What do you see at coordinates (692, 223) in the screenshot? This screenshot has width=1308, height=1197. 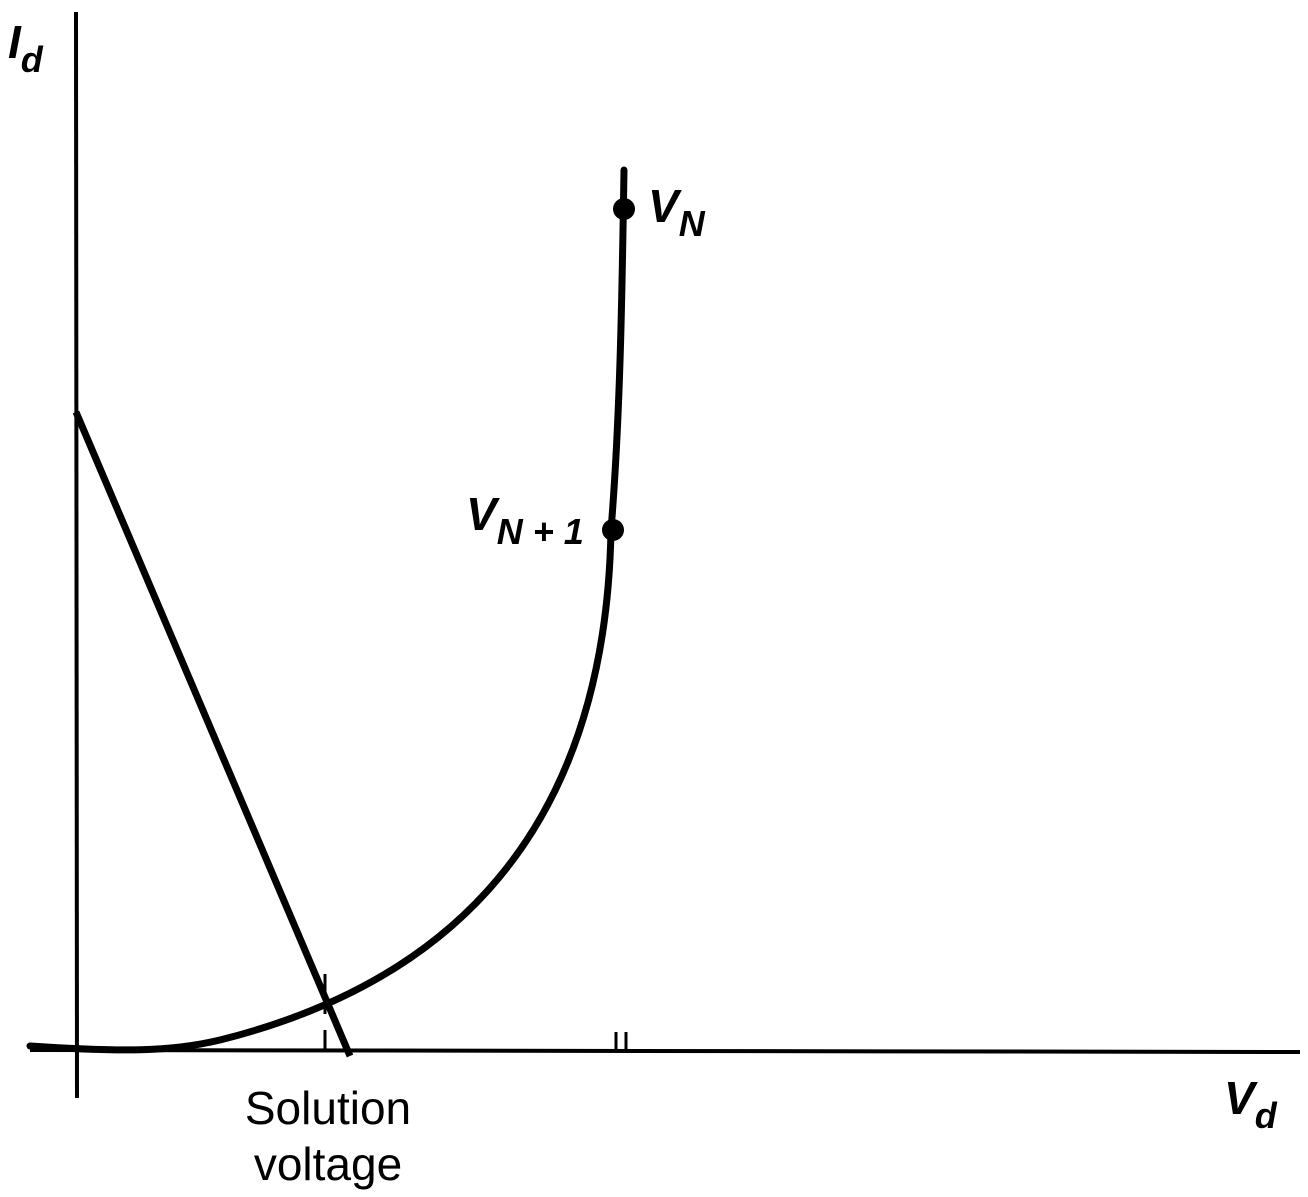 I see `vn-label-sub: N` at bounding box center [692, 223].